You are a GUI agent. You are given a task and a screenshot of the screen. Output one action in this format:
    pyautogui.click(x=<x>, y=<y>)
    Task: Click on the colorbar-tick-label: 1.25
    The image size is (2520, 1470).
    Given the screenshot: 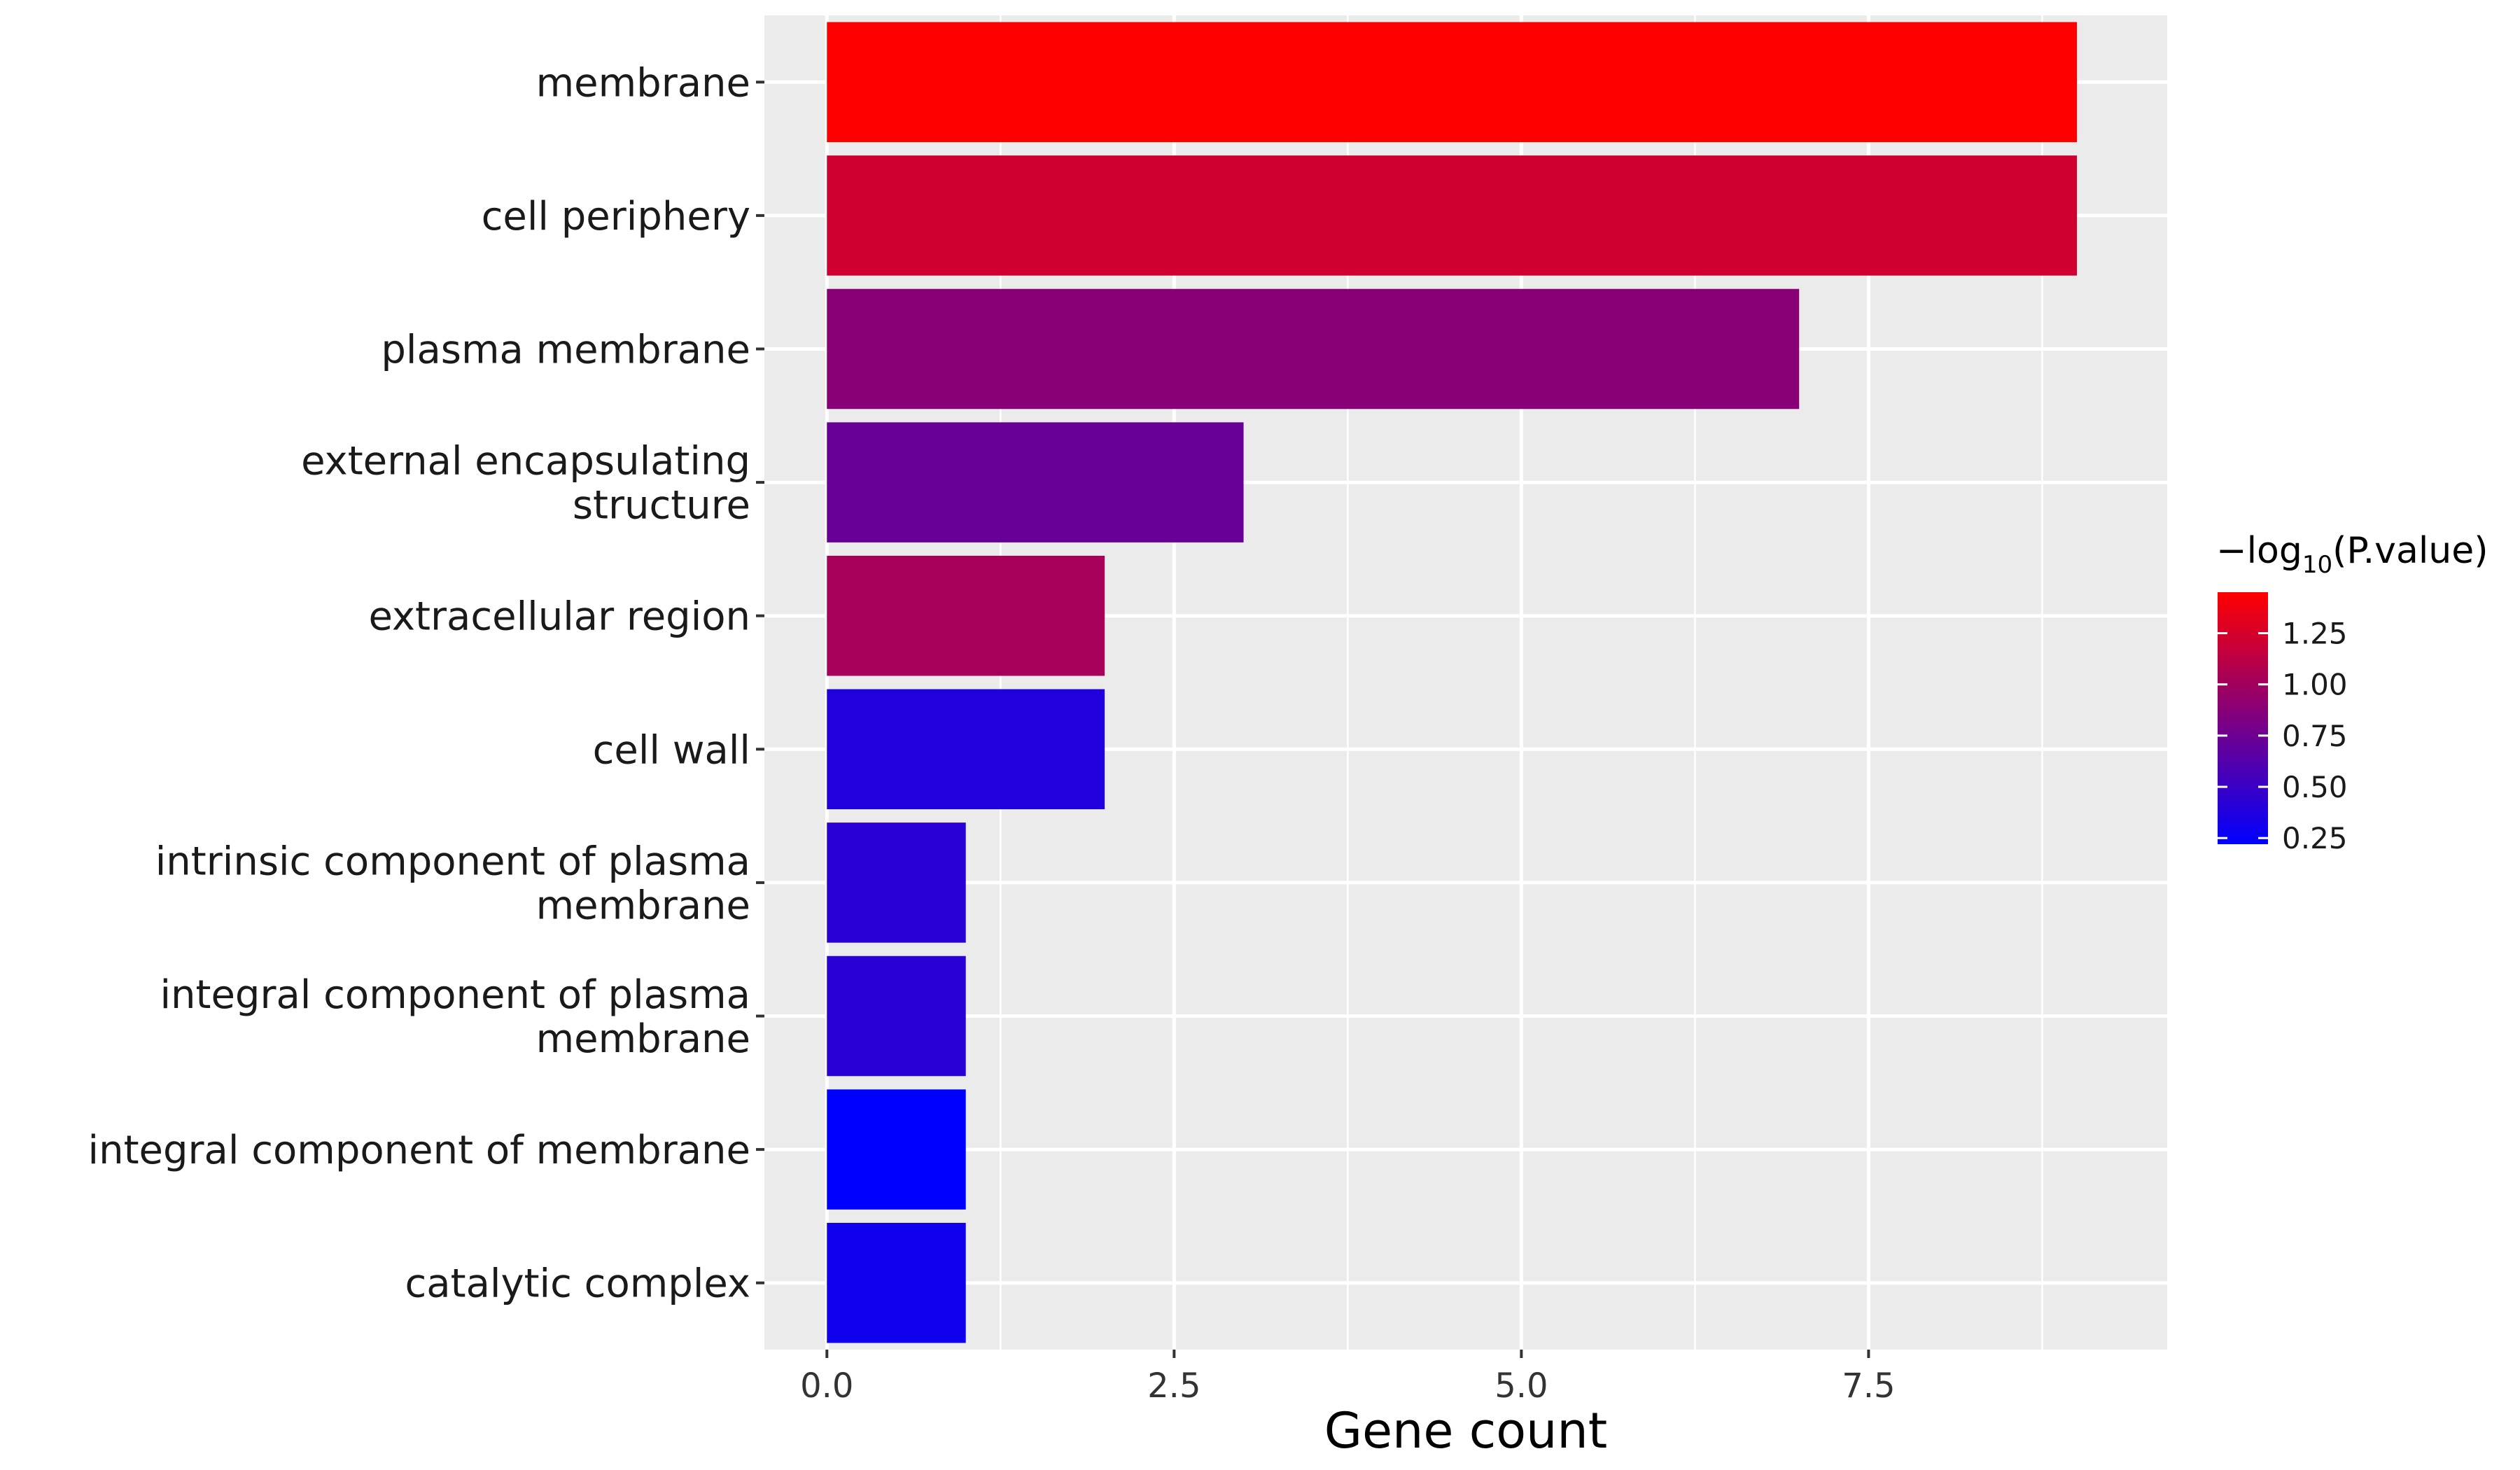 What is the action you would take?
    pyautogui.click(x=2315, y=634)
    